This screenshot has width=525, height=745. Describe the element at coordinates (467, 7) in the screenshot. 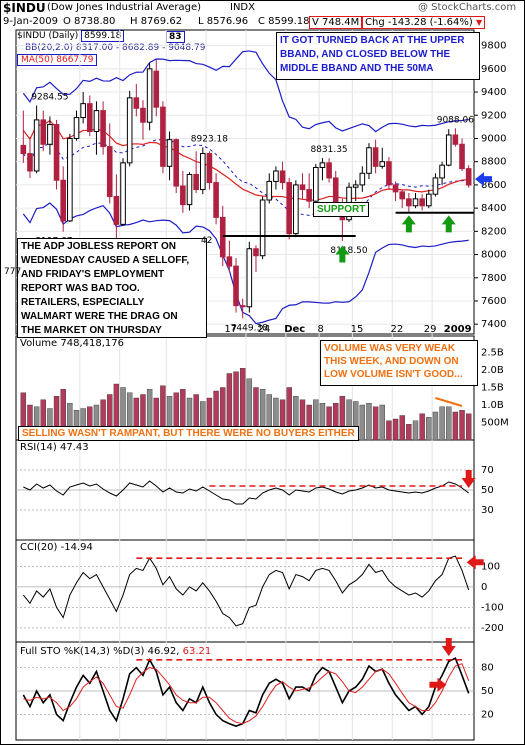

I see `watermark: @ StockCharts.com` at that location.